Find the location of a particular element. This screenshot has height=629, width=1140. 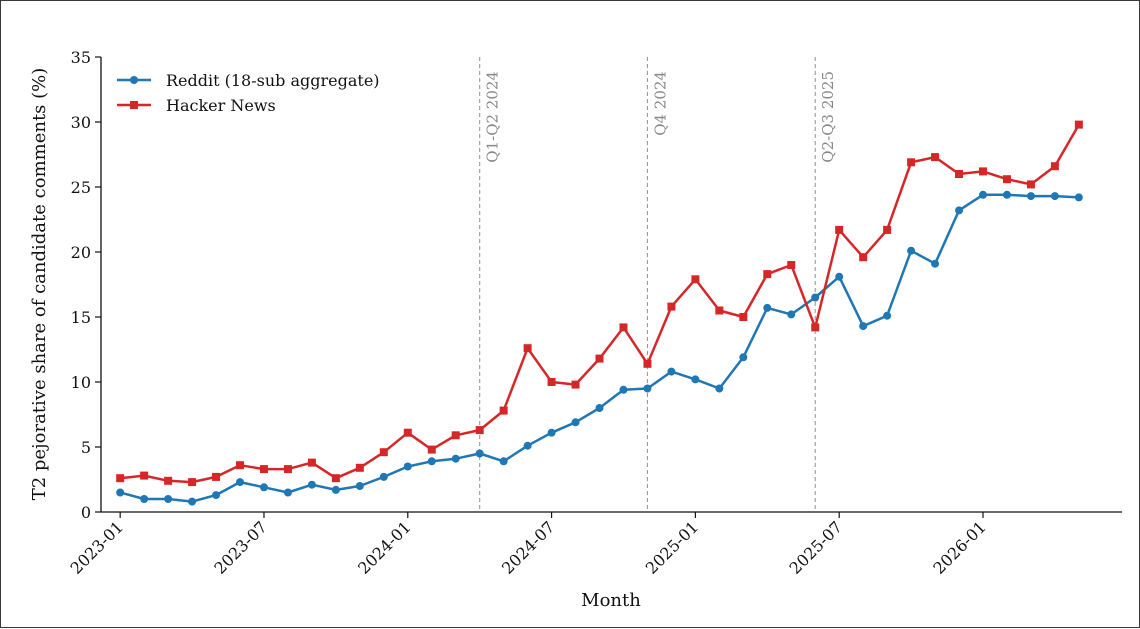

annotation-label: Q1-Q2 2024 is located at coordinates (493, 117).